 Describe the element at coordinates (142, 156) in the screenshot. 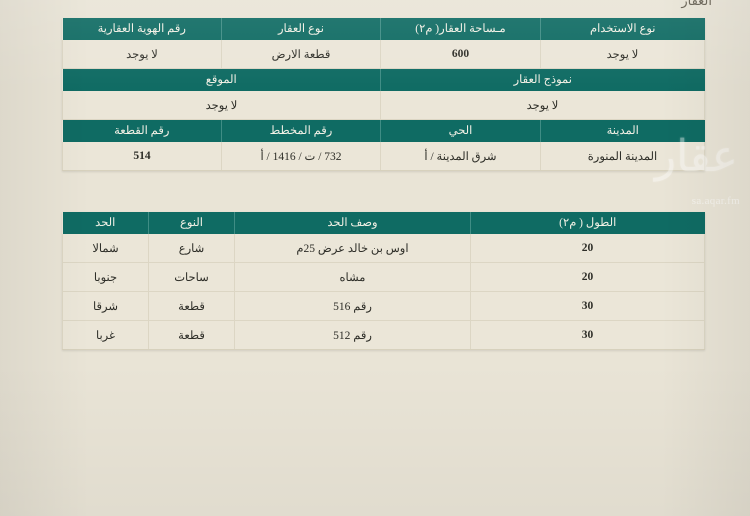

I see `value-parcel-number: 514` at that location.